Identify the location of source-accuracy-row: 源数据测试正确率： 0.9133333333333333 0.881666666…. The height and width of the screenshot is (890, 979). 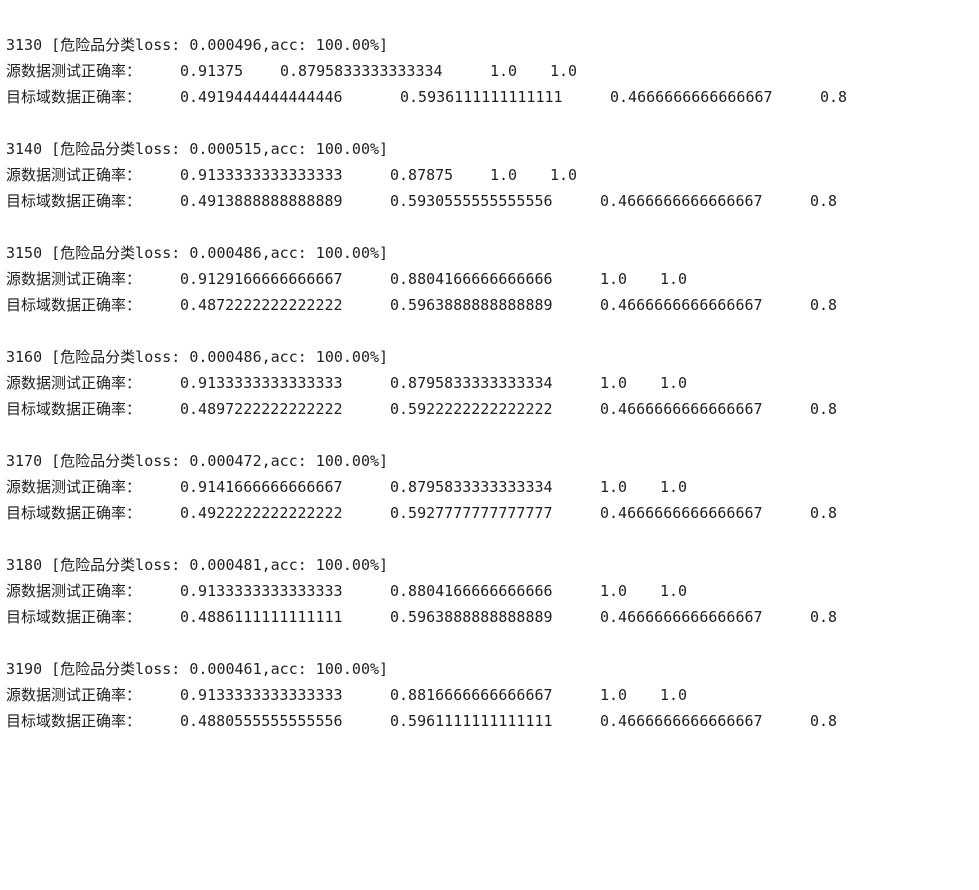
(346, 695).